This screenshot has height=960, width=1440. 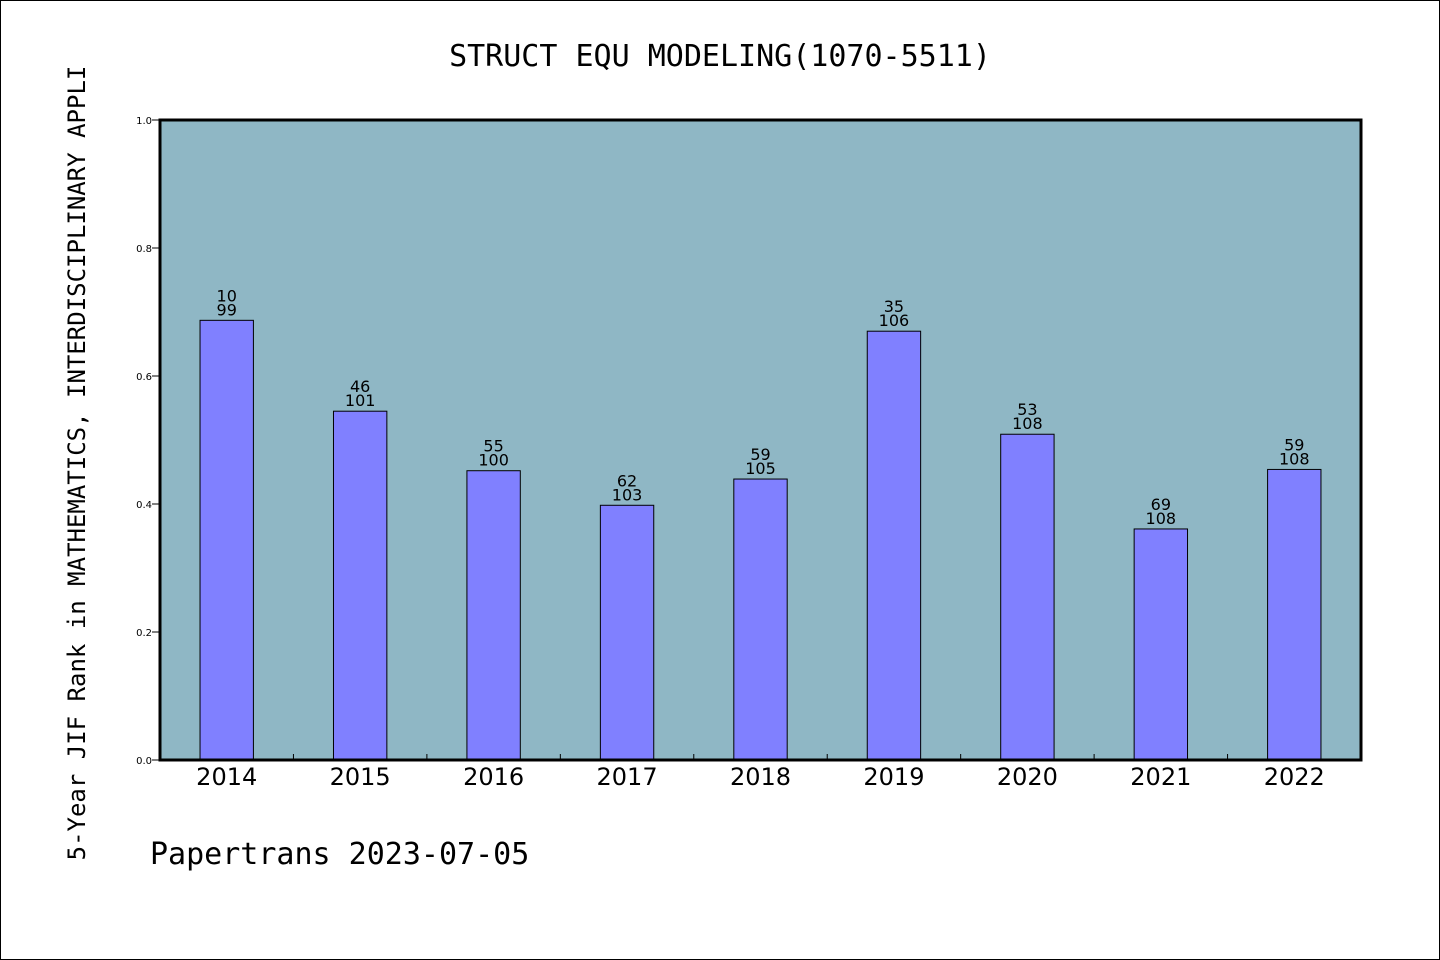 What do you see at coordinates (360, 386) in the screenshot?
I see `bar-rank-label: 46` at bounding box center [360, 386].